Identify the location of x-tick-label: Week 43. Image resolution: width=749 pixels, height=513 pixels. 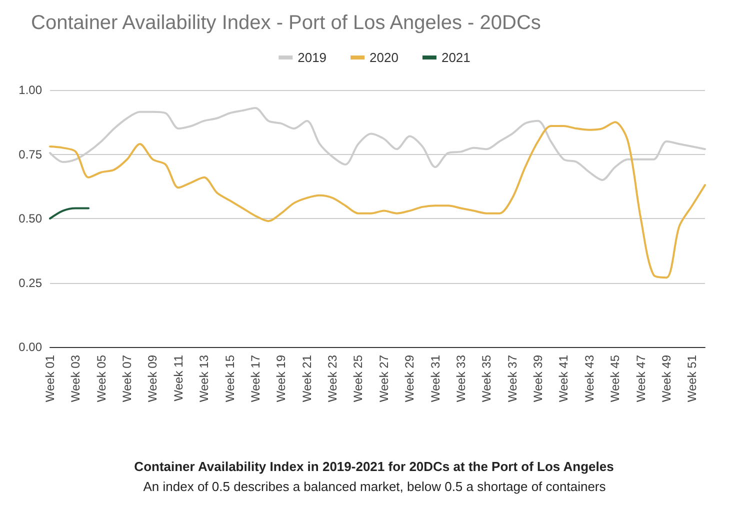
(589, 378).